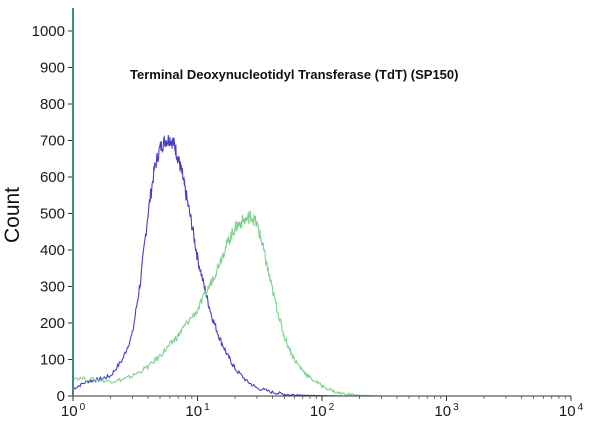 This screenshot has height=439, width=599. Describe the element at coordinates (61, 396) in the screenshot. I see `y-tick-label: 0` at that location.